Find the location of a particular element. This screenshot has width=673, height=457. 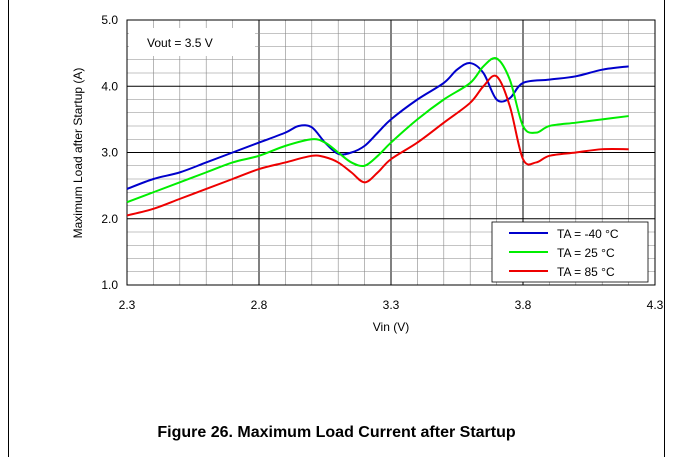

x-tick-label: 3.3 is located at coordinates (391, 305).